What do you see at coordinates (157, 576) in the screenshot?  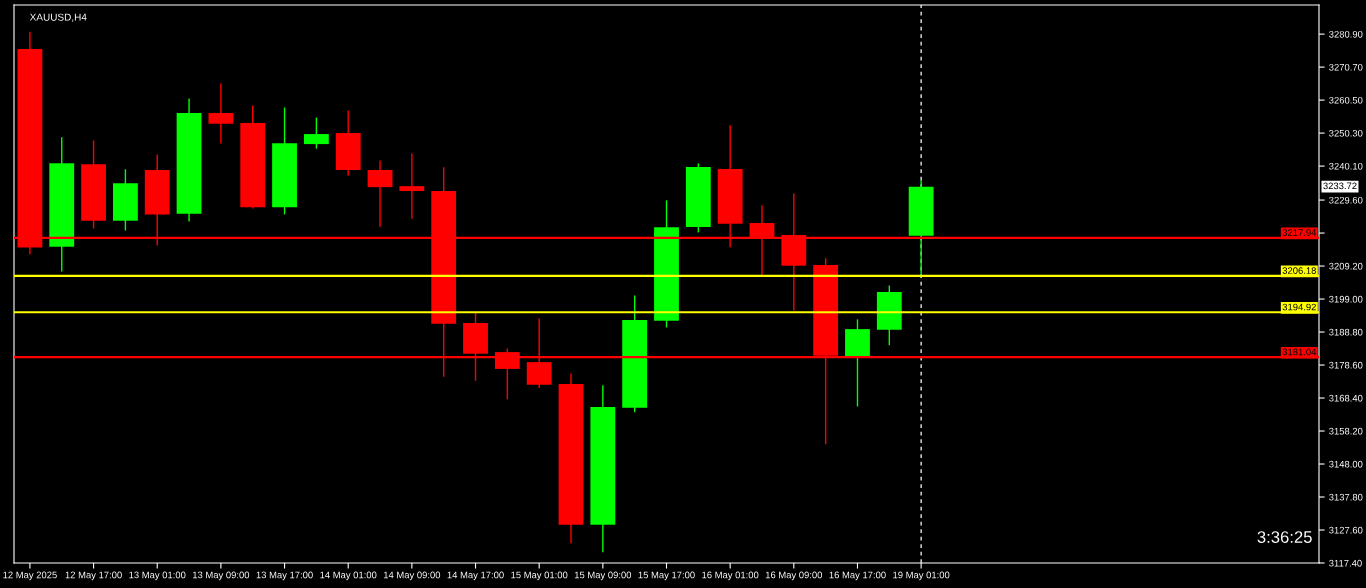 I see `x-tick-label: 13 May 01:00` at bounding box center [157, 576].